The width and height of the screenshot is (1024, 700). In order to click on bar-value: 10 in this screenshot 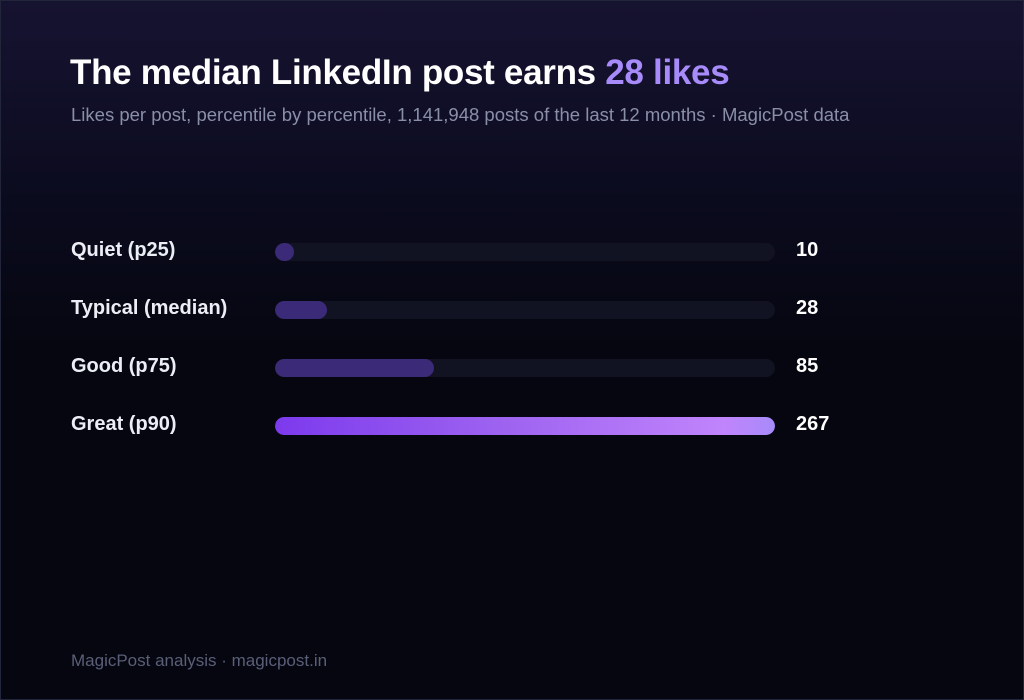, I will do `click(807, 250)`.